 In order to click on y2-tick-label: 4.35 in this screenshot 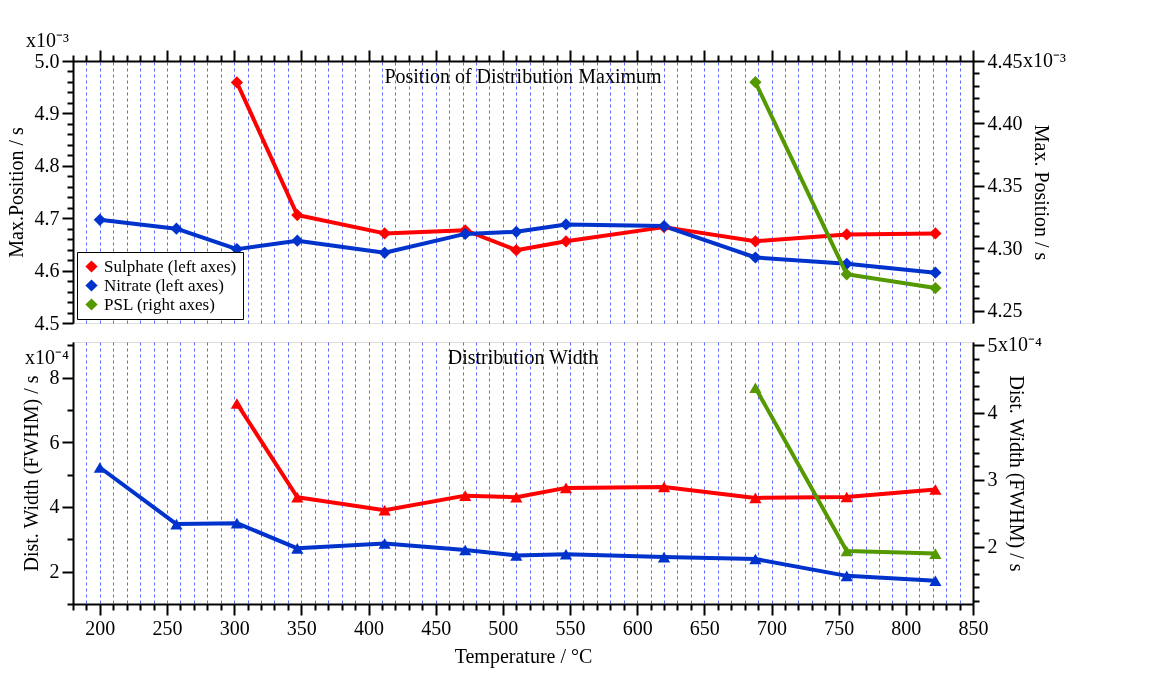, I will do `click(1005, 185)`.